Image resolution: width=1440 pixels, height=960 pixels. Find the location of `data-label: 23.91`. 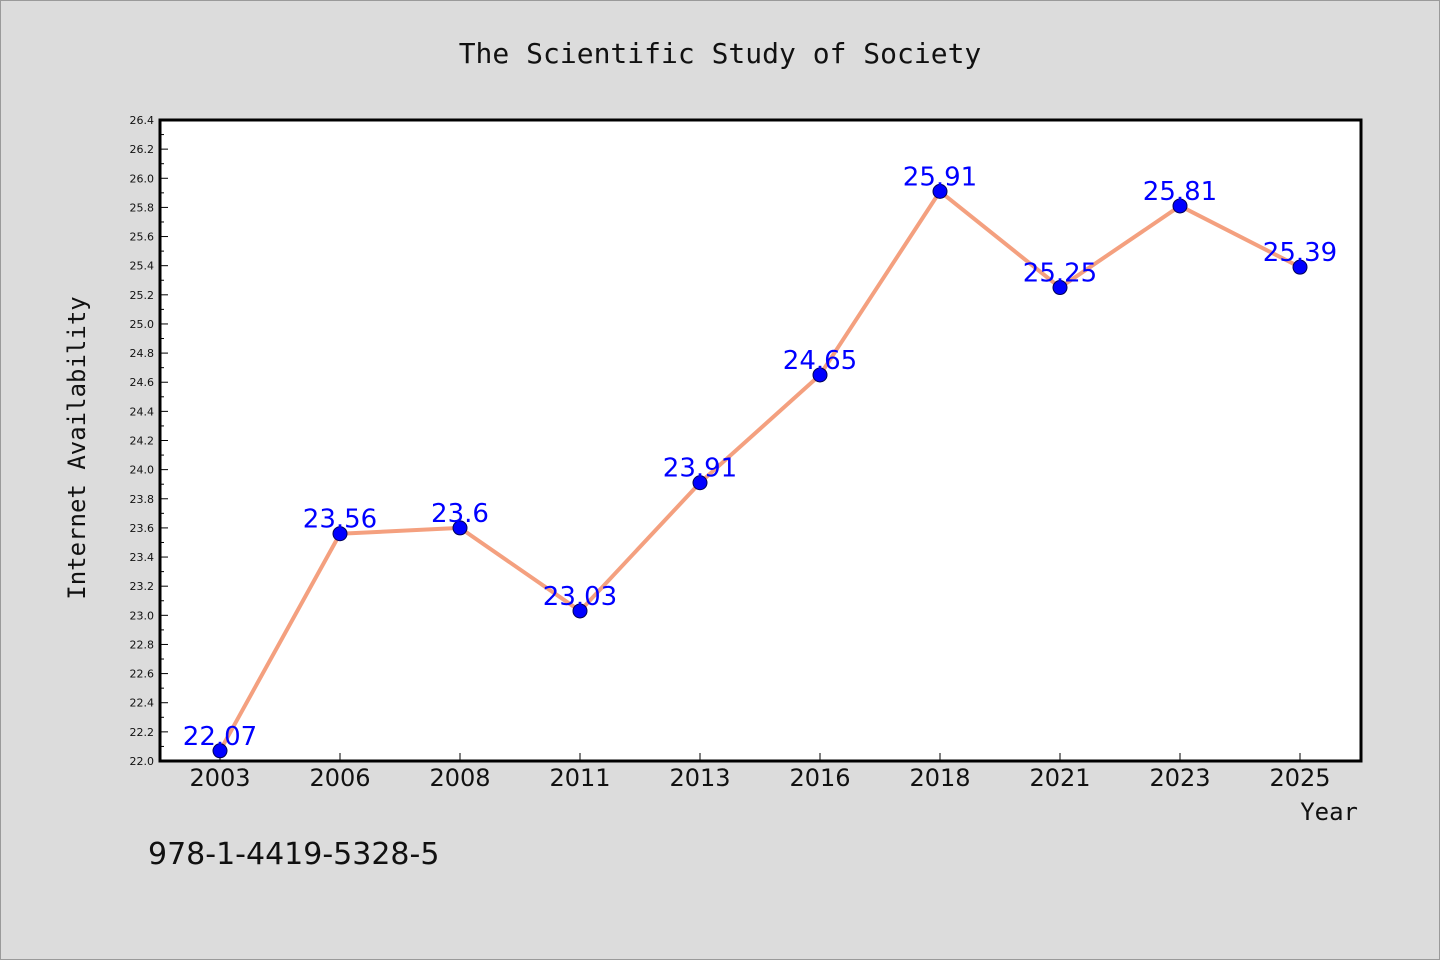

data-label: 23.91 is located at coordinates (700, 469).